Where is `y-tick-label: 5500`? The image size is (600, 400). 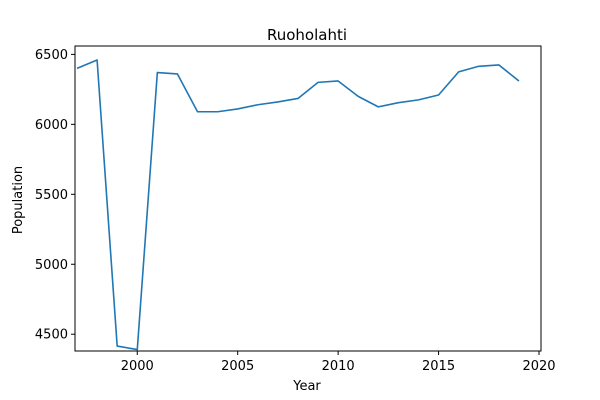 y-tick-label: 5500 is located at coordinates (51, 195).